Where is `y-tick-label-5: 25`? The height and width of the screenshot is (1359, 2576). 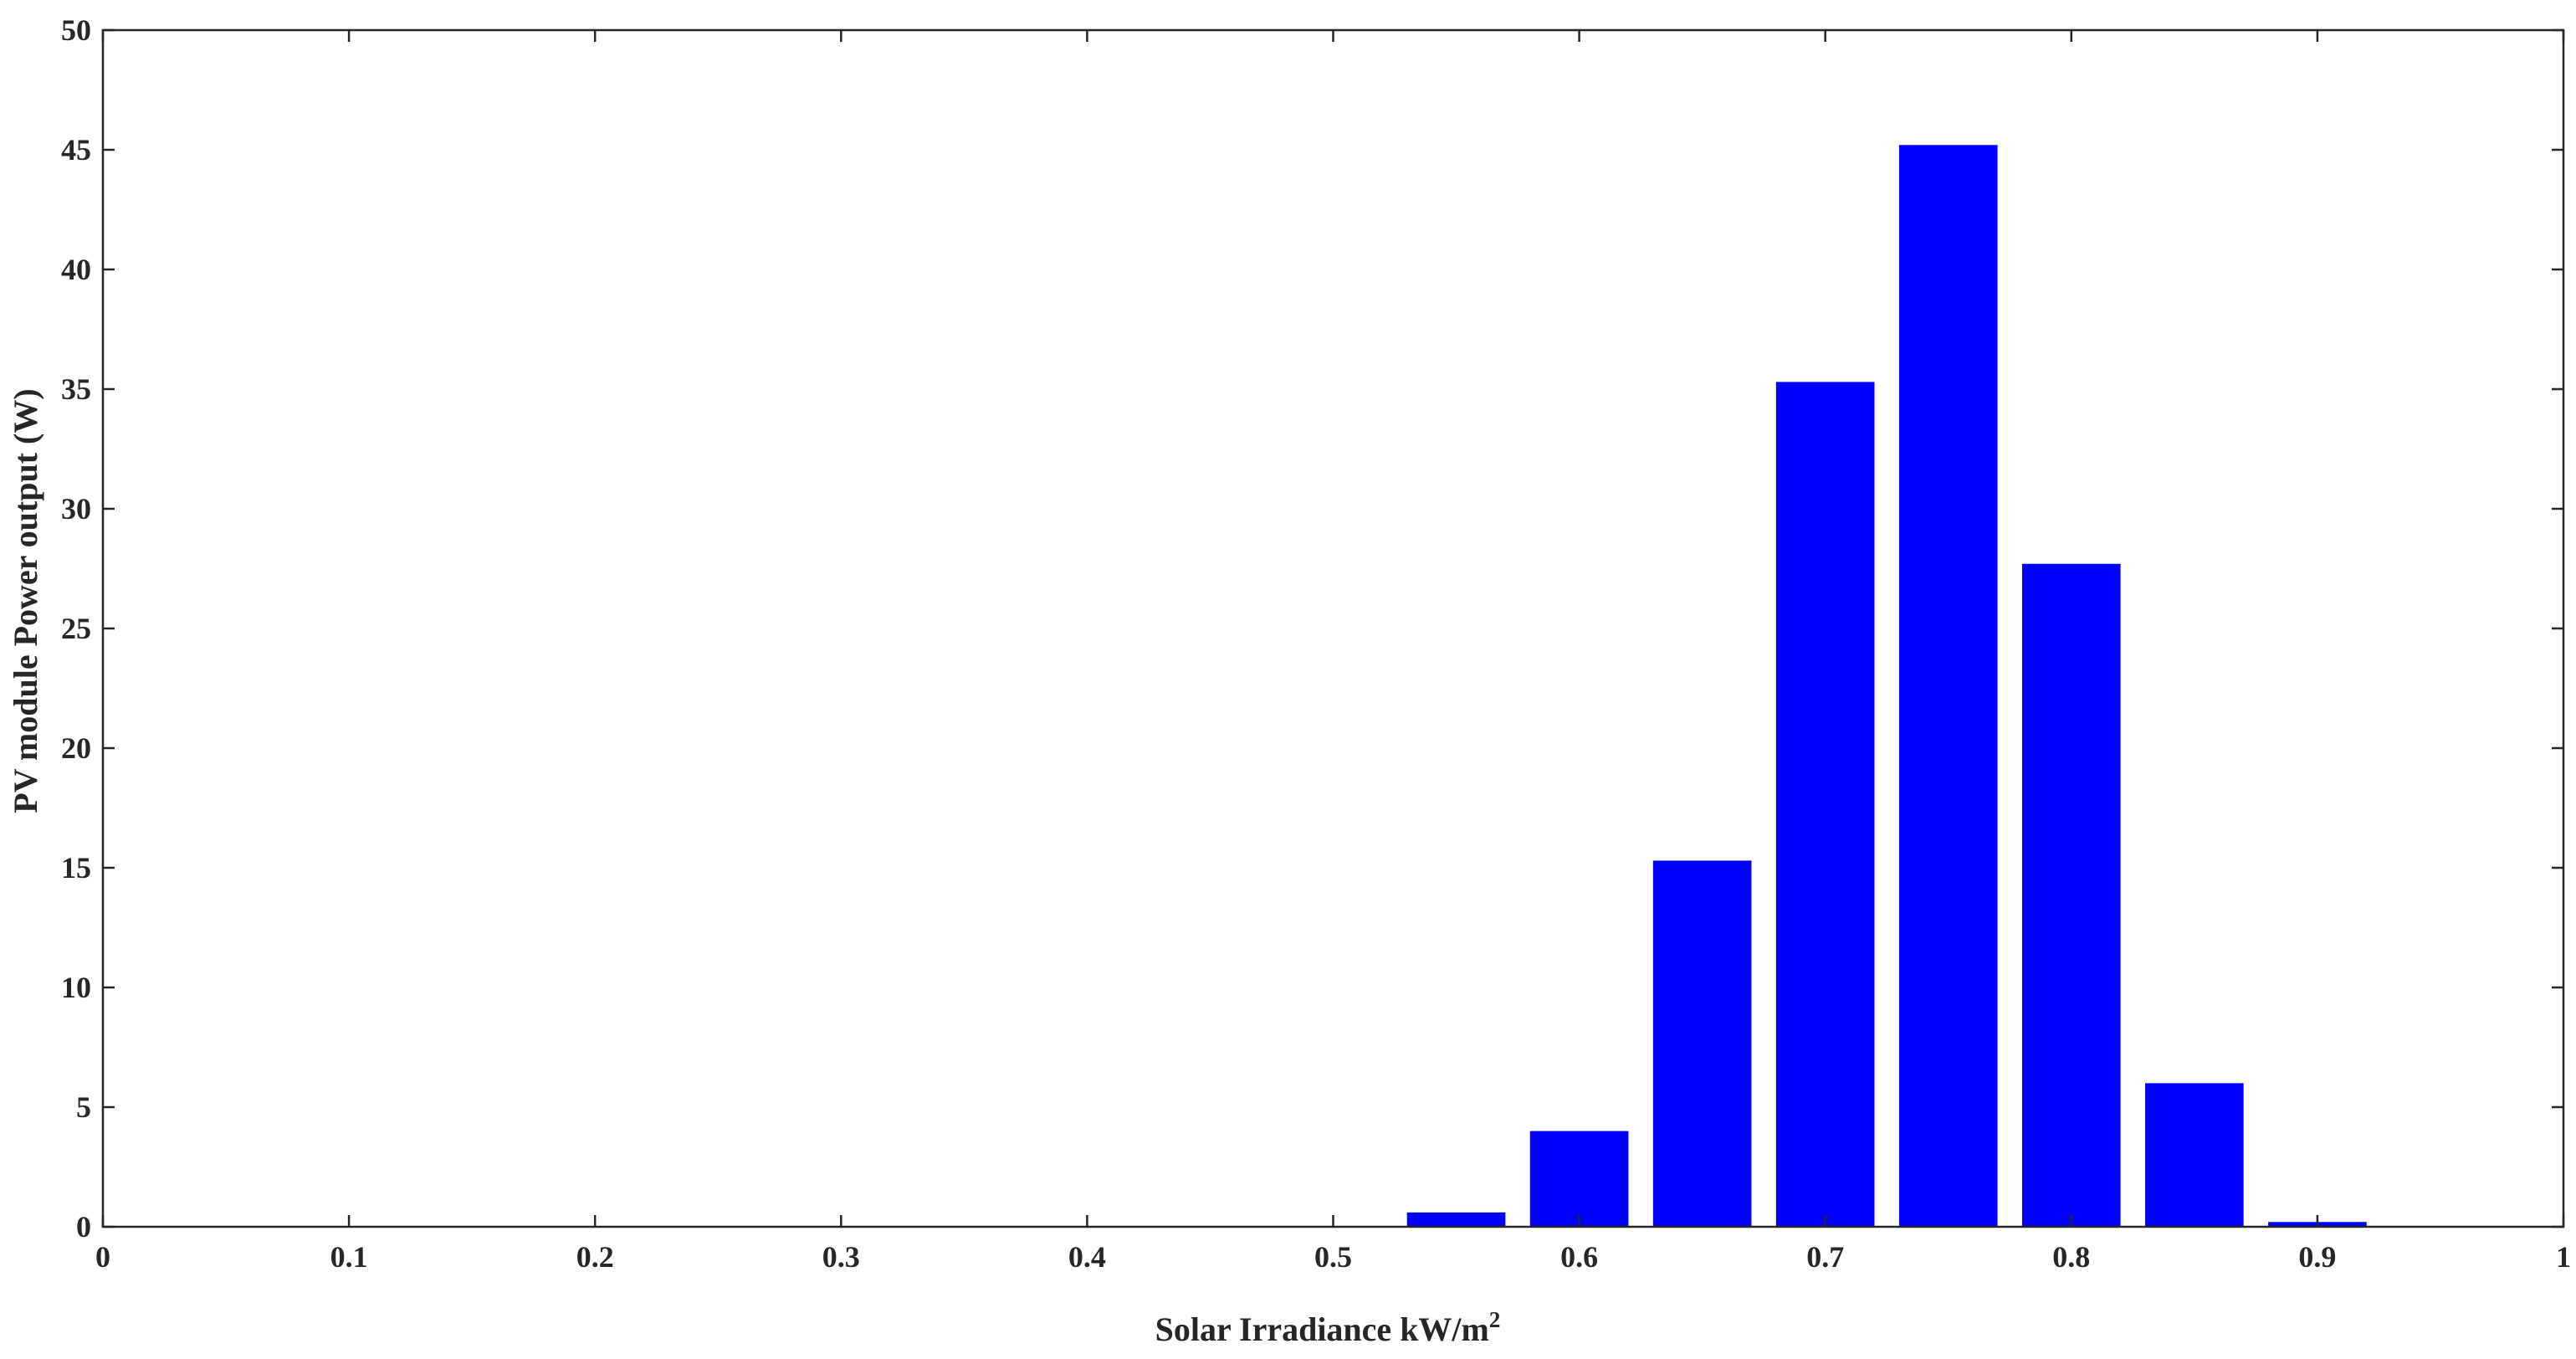
y-tick-label-5: 25 is located at coordinates (76, 628).